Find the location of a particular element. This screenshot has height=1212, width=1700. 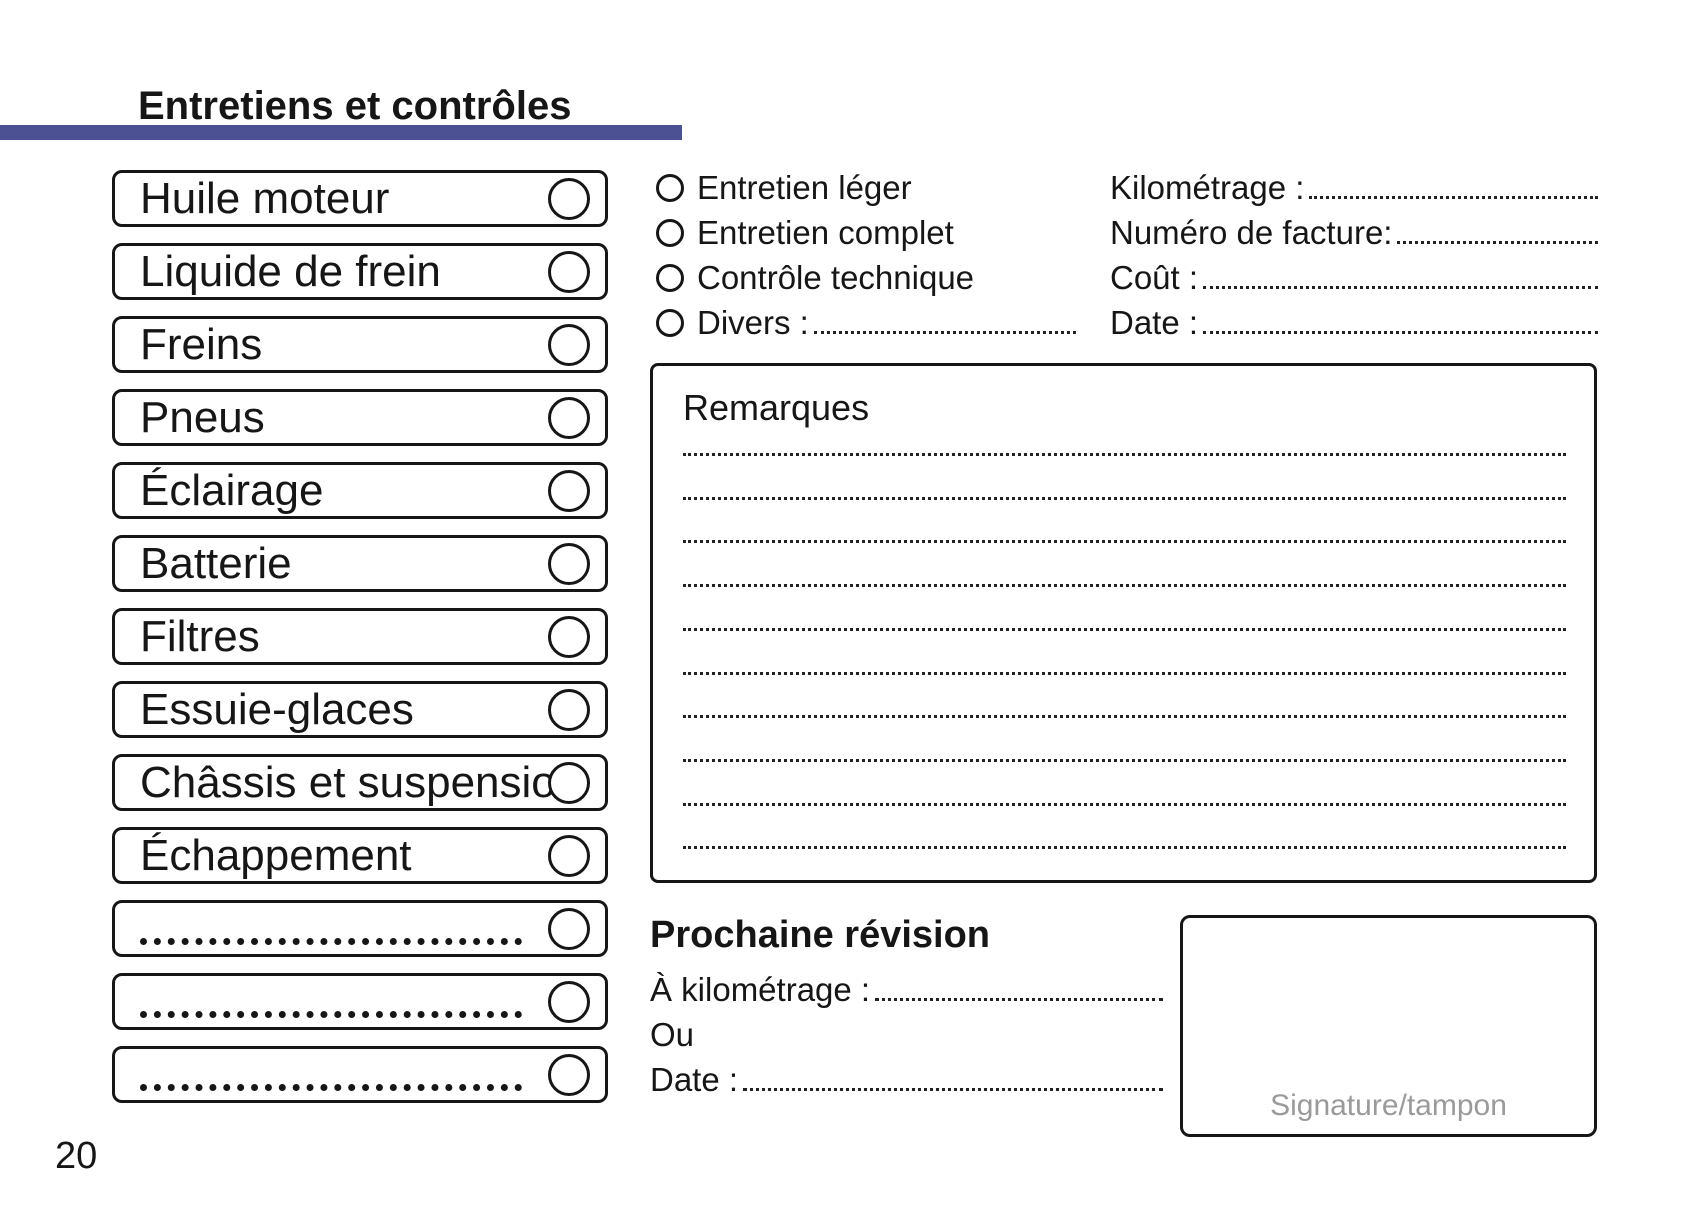

service-type-option-label: Entretien complet is located at coordinates (825, 232).